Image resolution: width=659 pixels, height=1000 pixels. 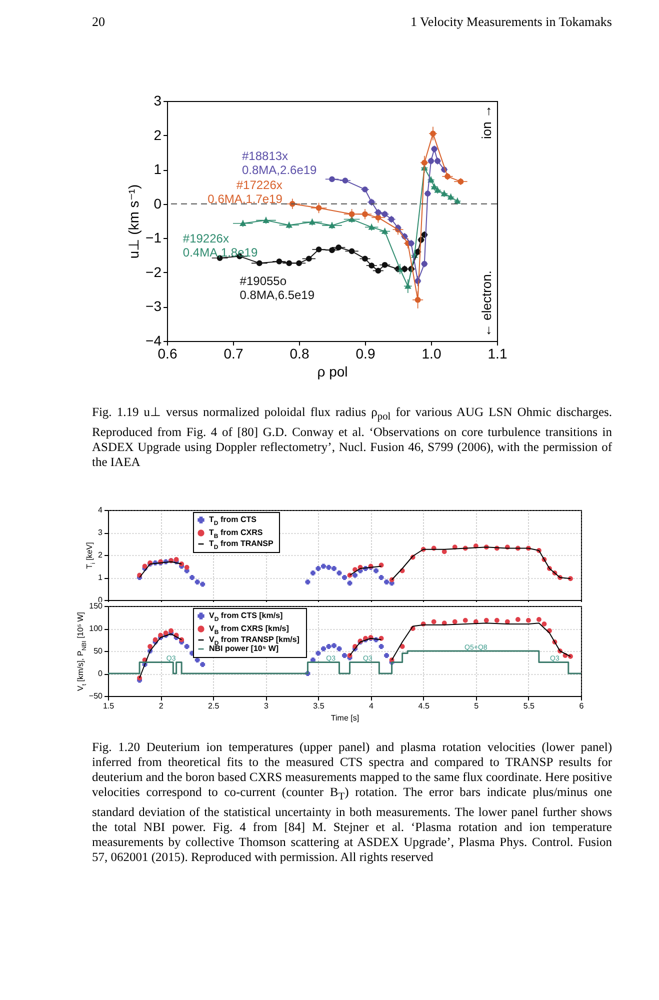 What do you see at coordinates (581, 706) in the screenshot?
I see `x-tick-label: 6` at bounding box center [581, 706].